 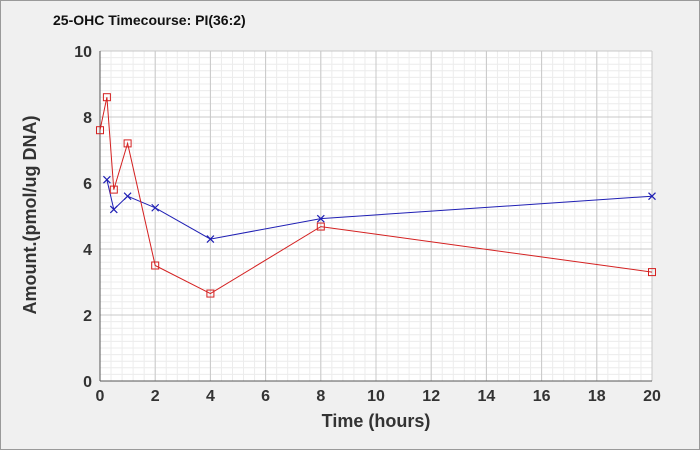 What do you see at coordinates (87, 250) in the screenshot?
I see `y-tick-label: 4` at bounding box center [87, 250].